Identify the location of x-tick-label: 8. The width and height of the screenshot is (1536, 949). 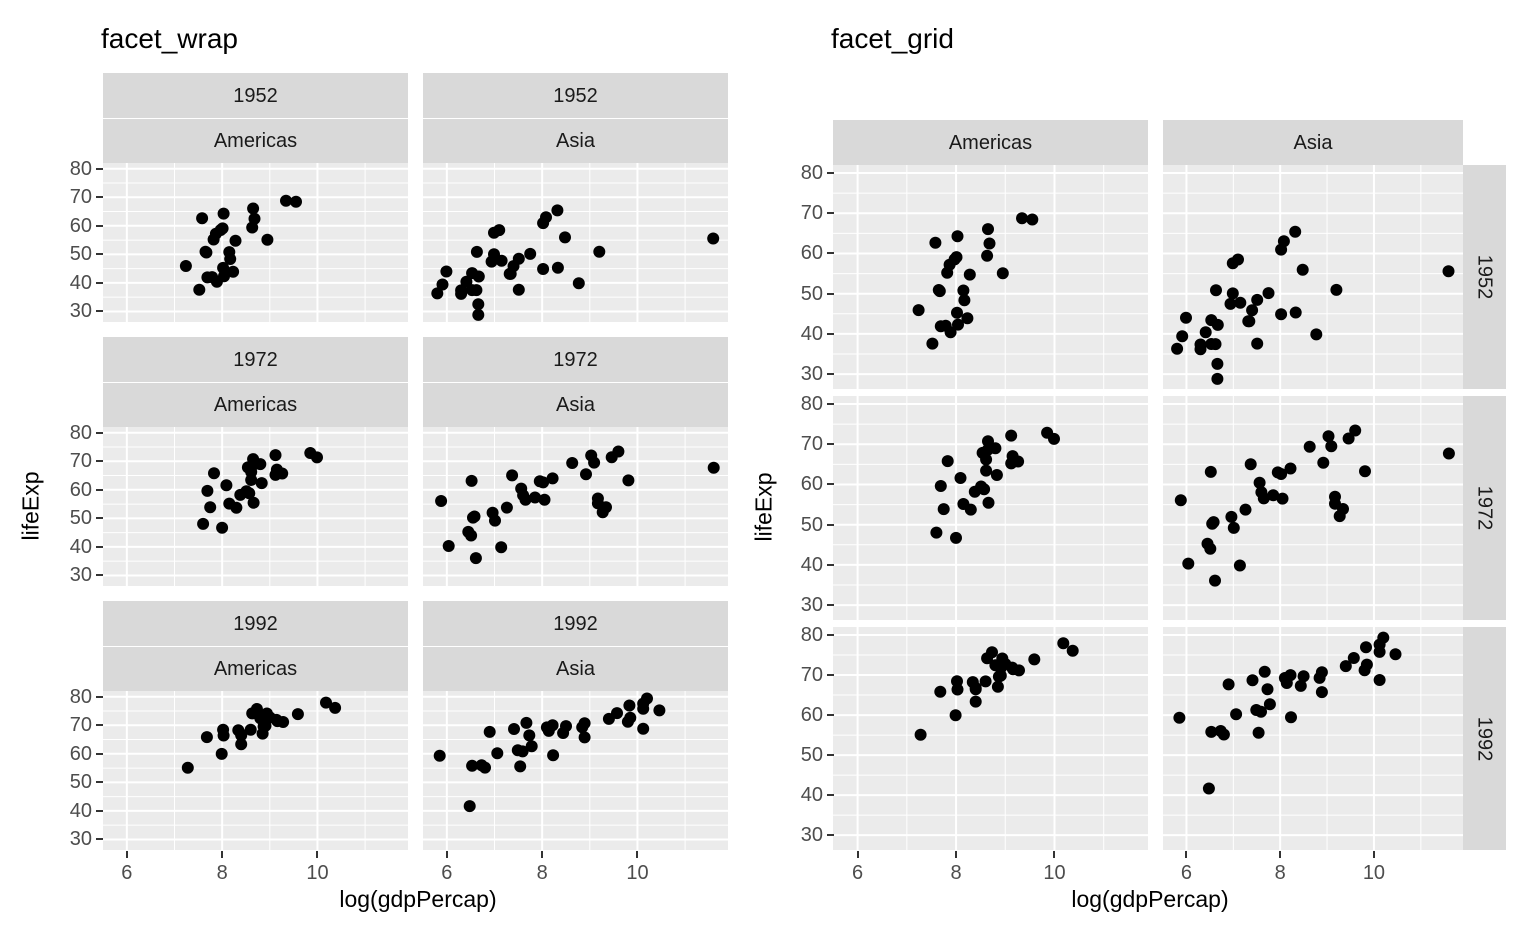
(222, 873).